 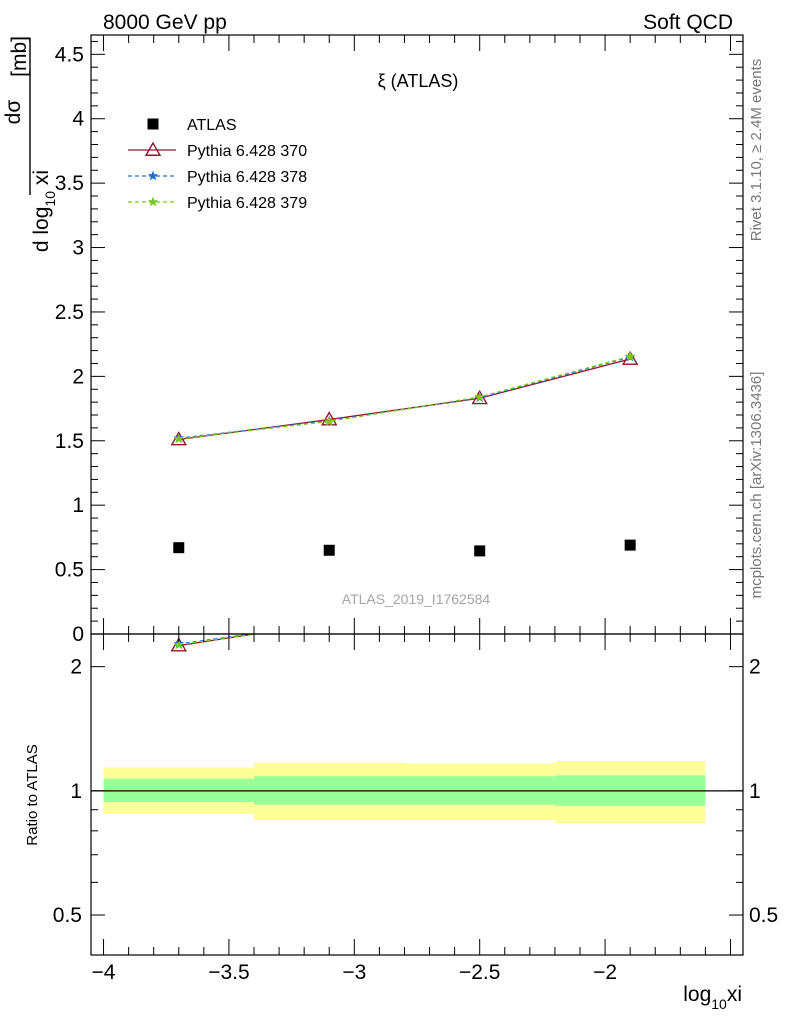 What do you see at coordinates (44, 211) in the screenshot?
I see `y-label-denominator: d log10 xi` at bounding box center [44, 211].